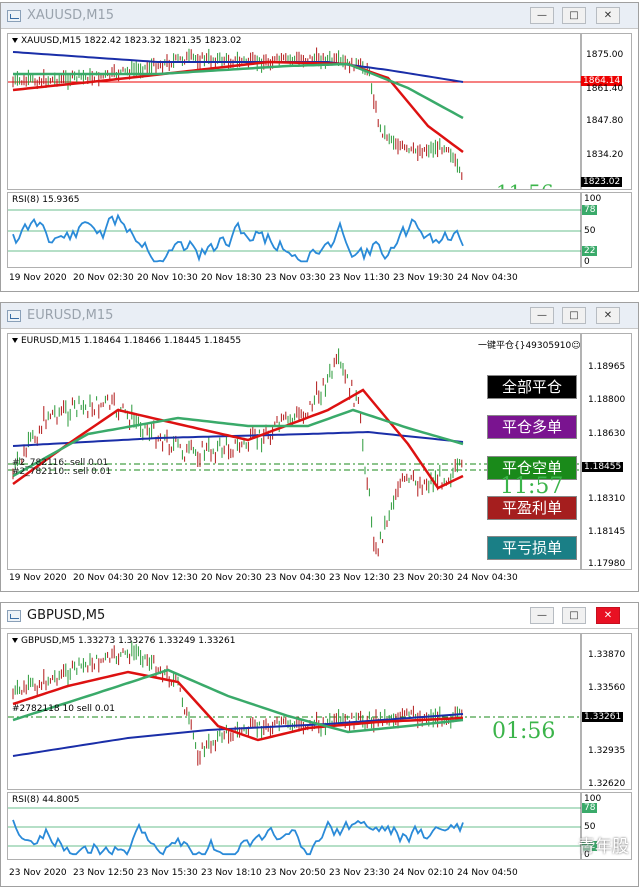 This screenshot has height=887, width=639. Describe the element at coordinates (167, 578) in the screenshot. I see `date-label: 20 Nov 12:30` at that location.